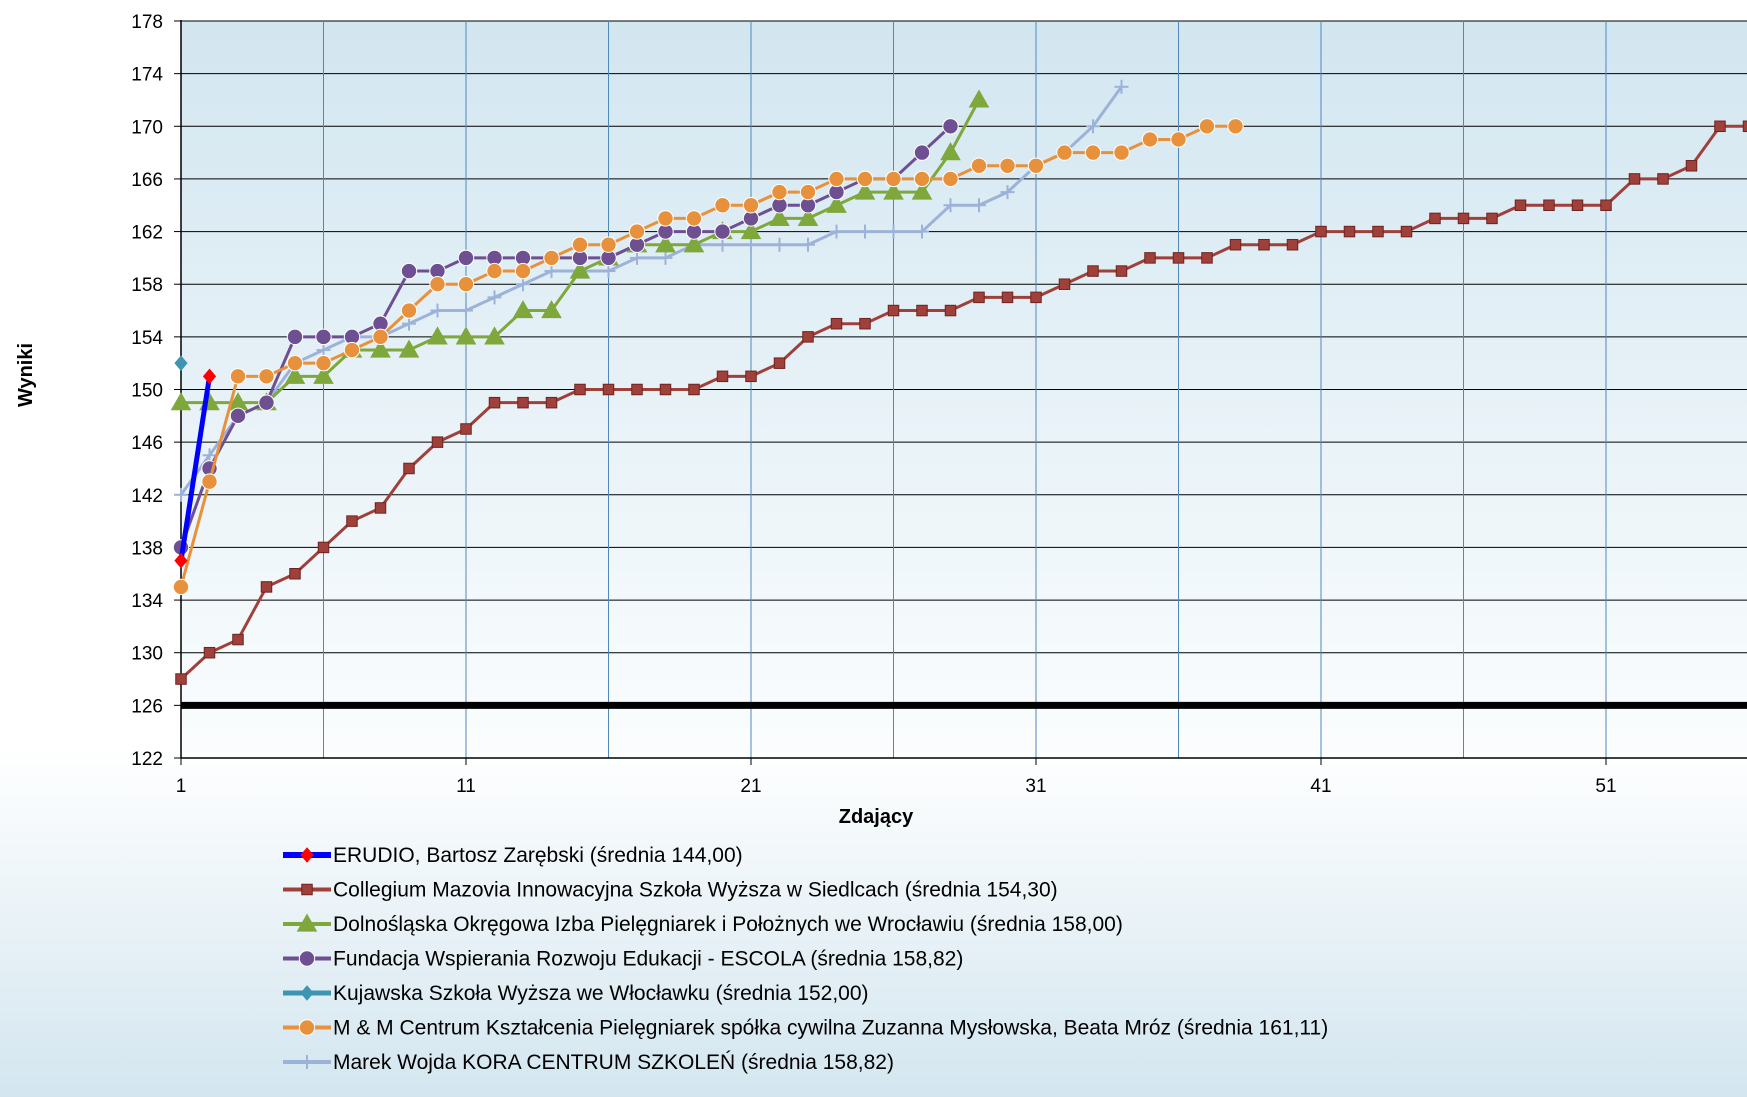 Image resolution: width=1747 pixels, height=1097 pixels. I want to click on y-tick-label: 130, so click(147, 654).